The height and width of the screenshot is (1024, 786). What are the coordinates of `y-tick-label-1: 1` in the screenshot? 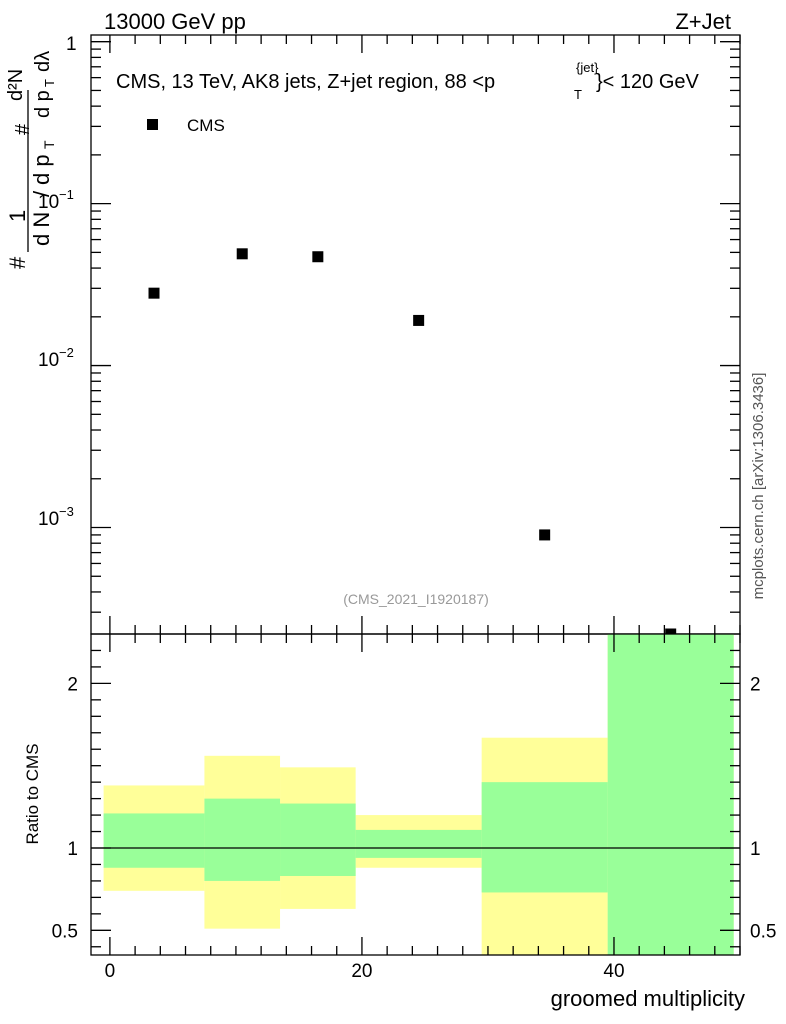 It's located at (71, 44).